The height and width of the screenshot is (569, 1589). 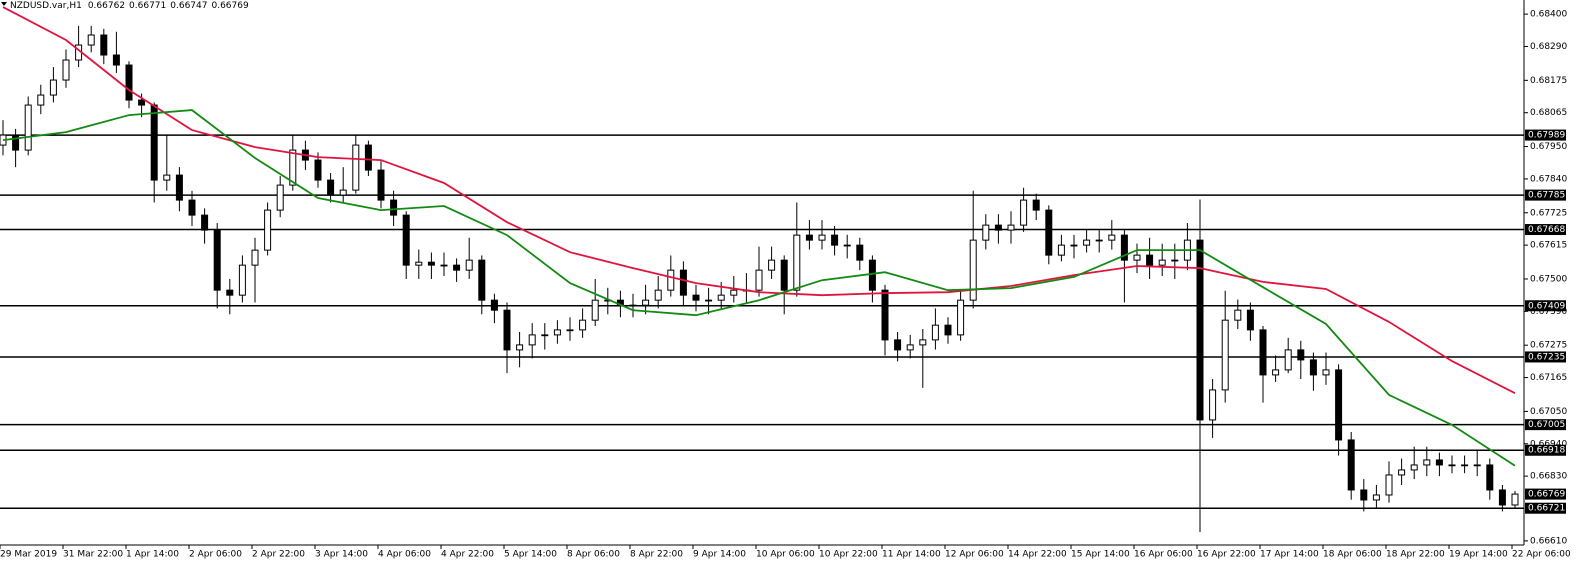 What do you see at coordinates (719, 555) in the screenshot?
I see `x-tick-label: 9 Apr 14:00` at bounding box center [719, 555].